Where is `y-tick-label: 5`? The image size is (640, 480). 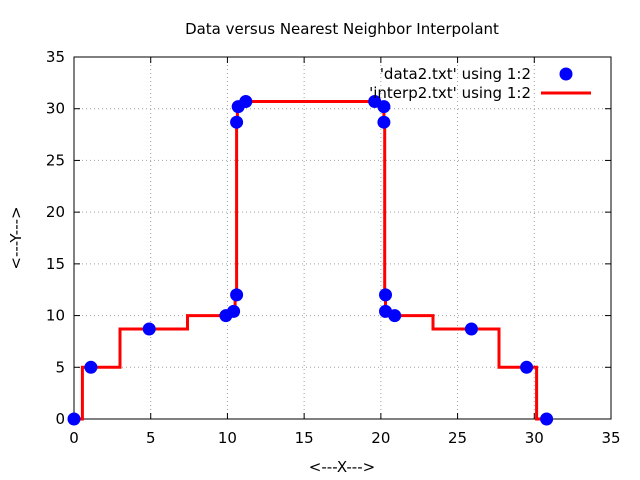 y-tick-label: 5 is located at coordinates (60, 367).